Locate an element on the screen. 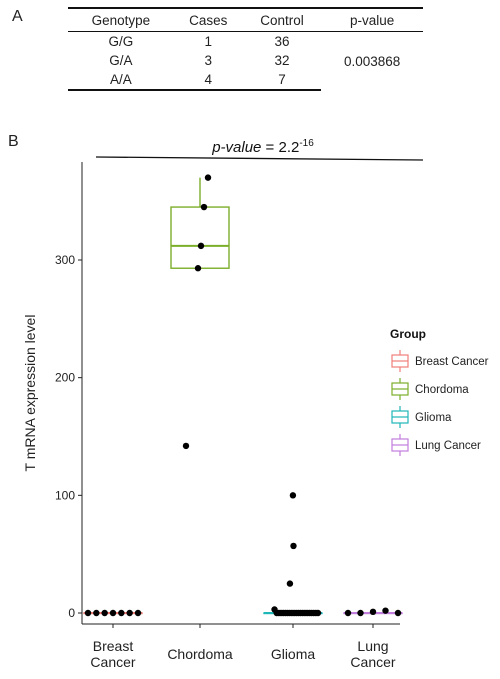 The height and width of the screenshot is (679, 500). x-tick-label-line: Chordoma is located at coordinates (200, 654).